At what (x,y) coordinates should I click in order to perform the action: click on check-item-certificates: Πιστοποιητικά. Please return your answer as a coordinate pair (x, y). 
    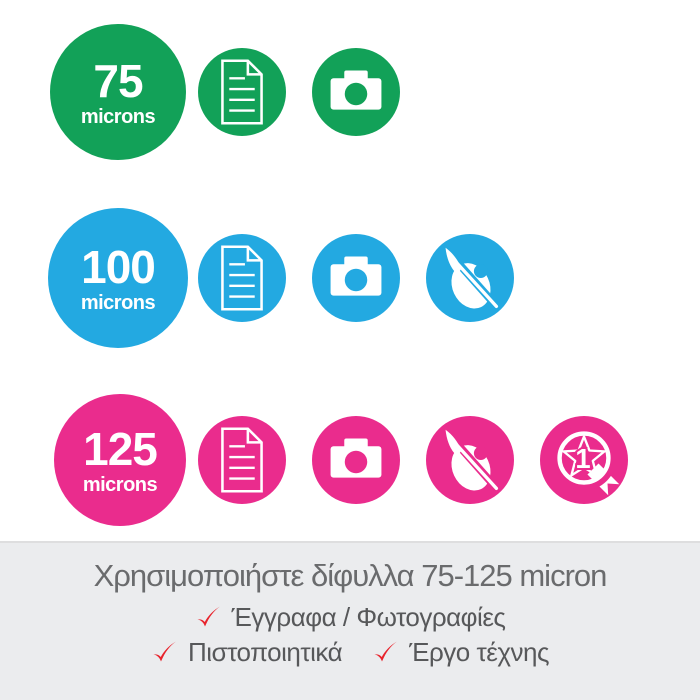
    Looking at the image, I should click on (247, 652).